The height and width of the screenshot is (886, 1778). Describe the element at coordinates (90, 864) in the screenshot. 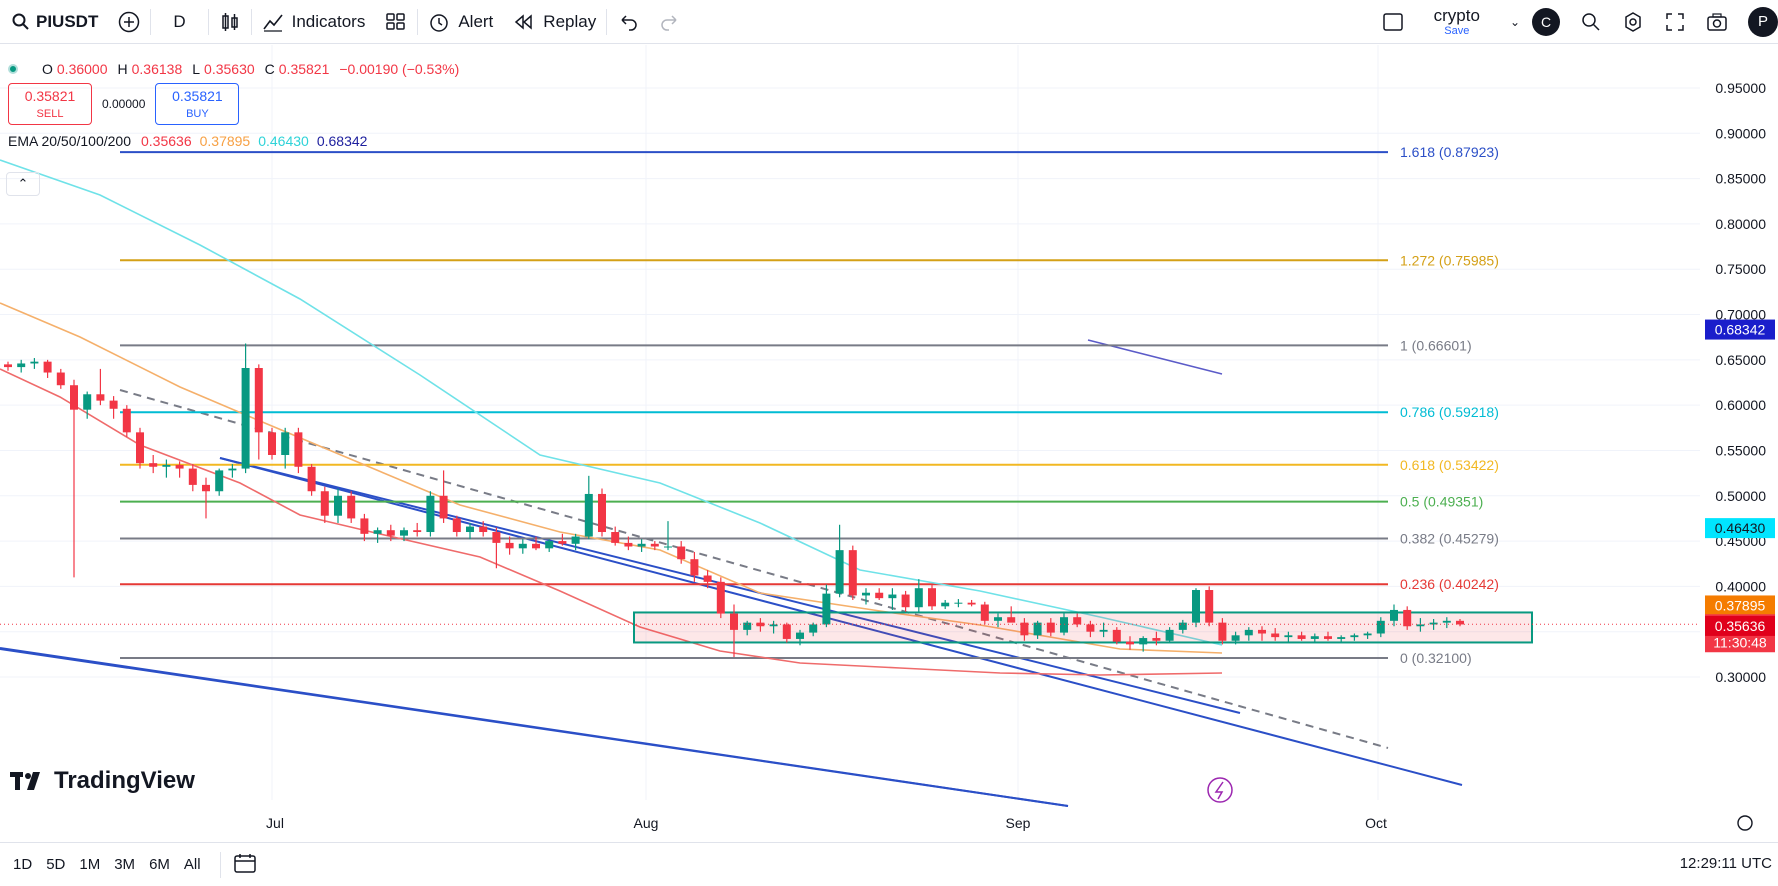

I see `range-1m: 1M` at that location.